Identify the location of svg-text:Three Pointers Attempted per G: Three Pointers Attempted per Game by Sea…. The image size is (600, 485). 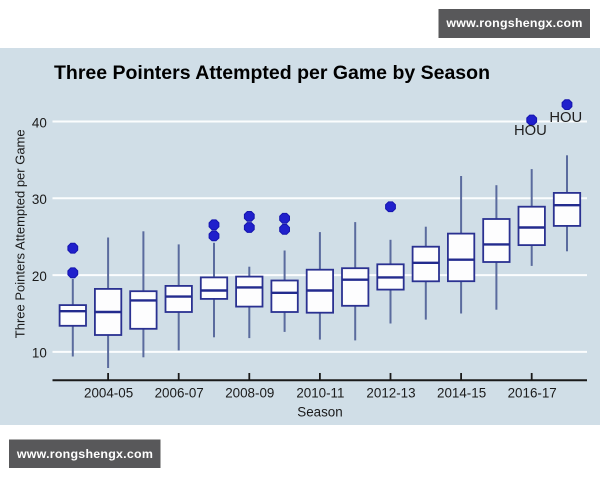
(272, 73).